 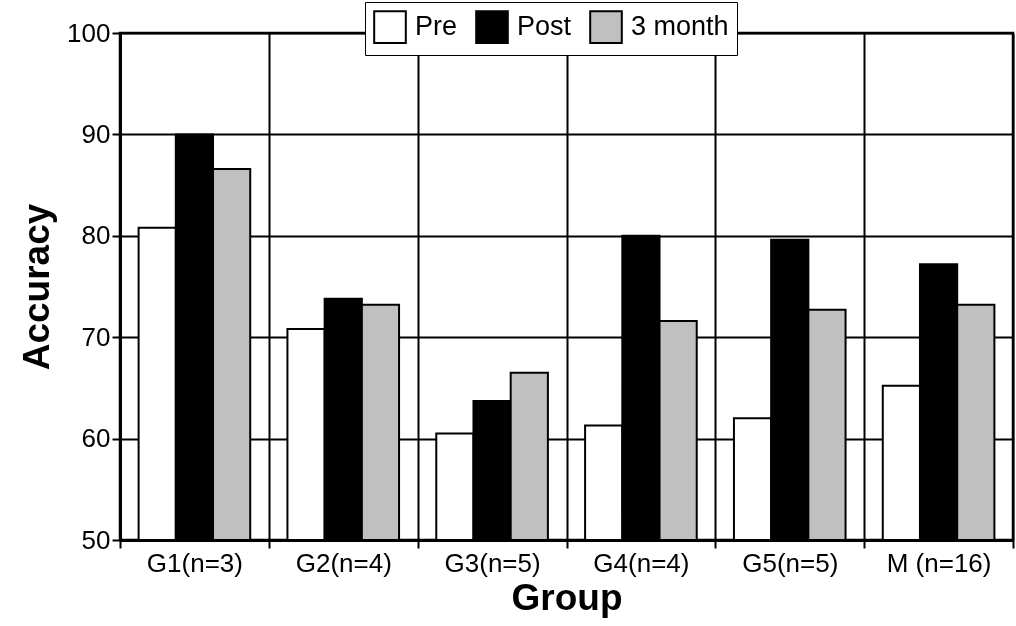 I want to click on y-tick-label: 60, so click(x=96, y=438).